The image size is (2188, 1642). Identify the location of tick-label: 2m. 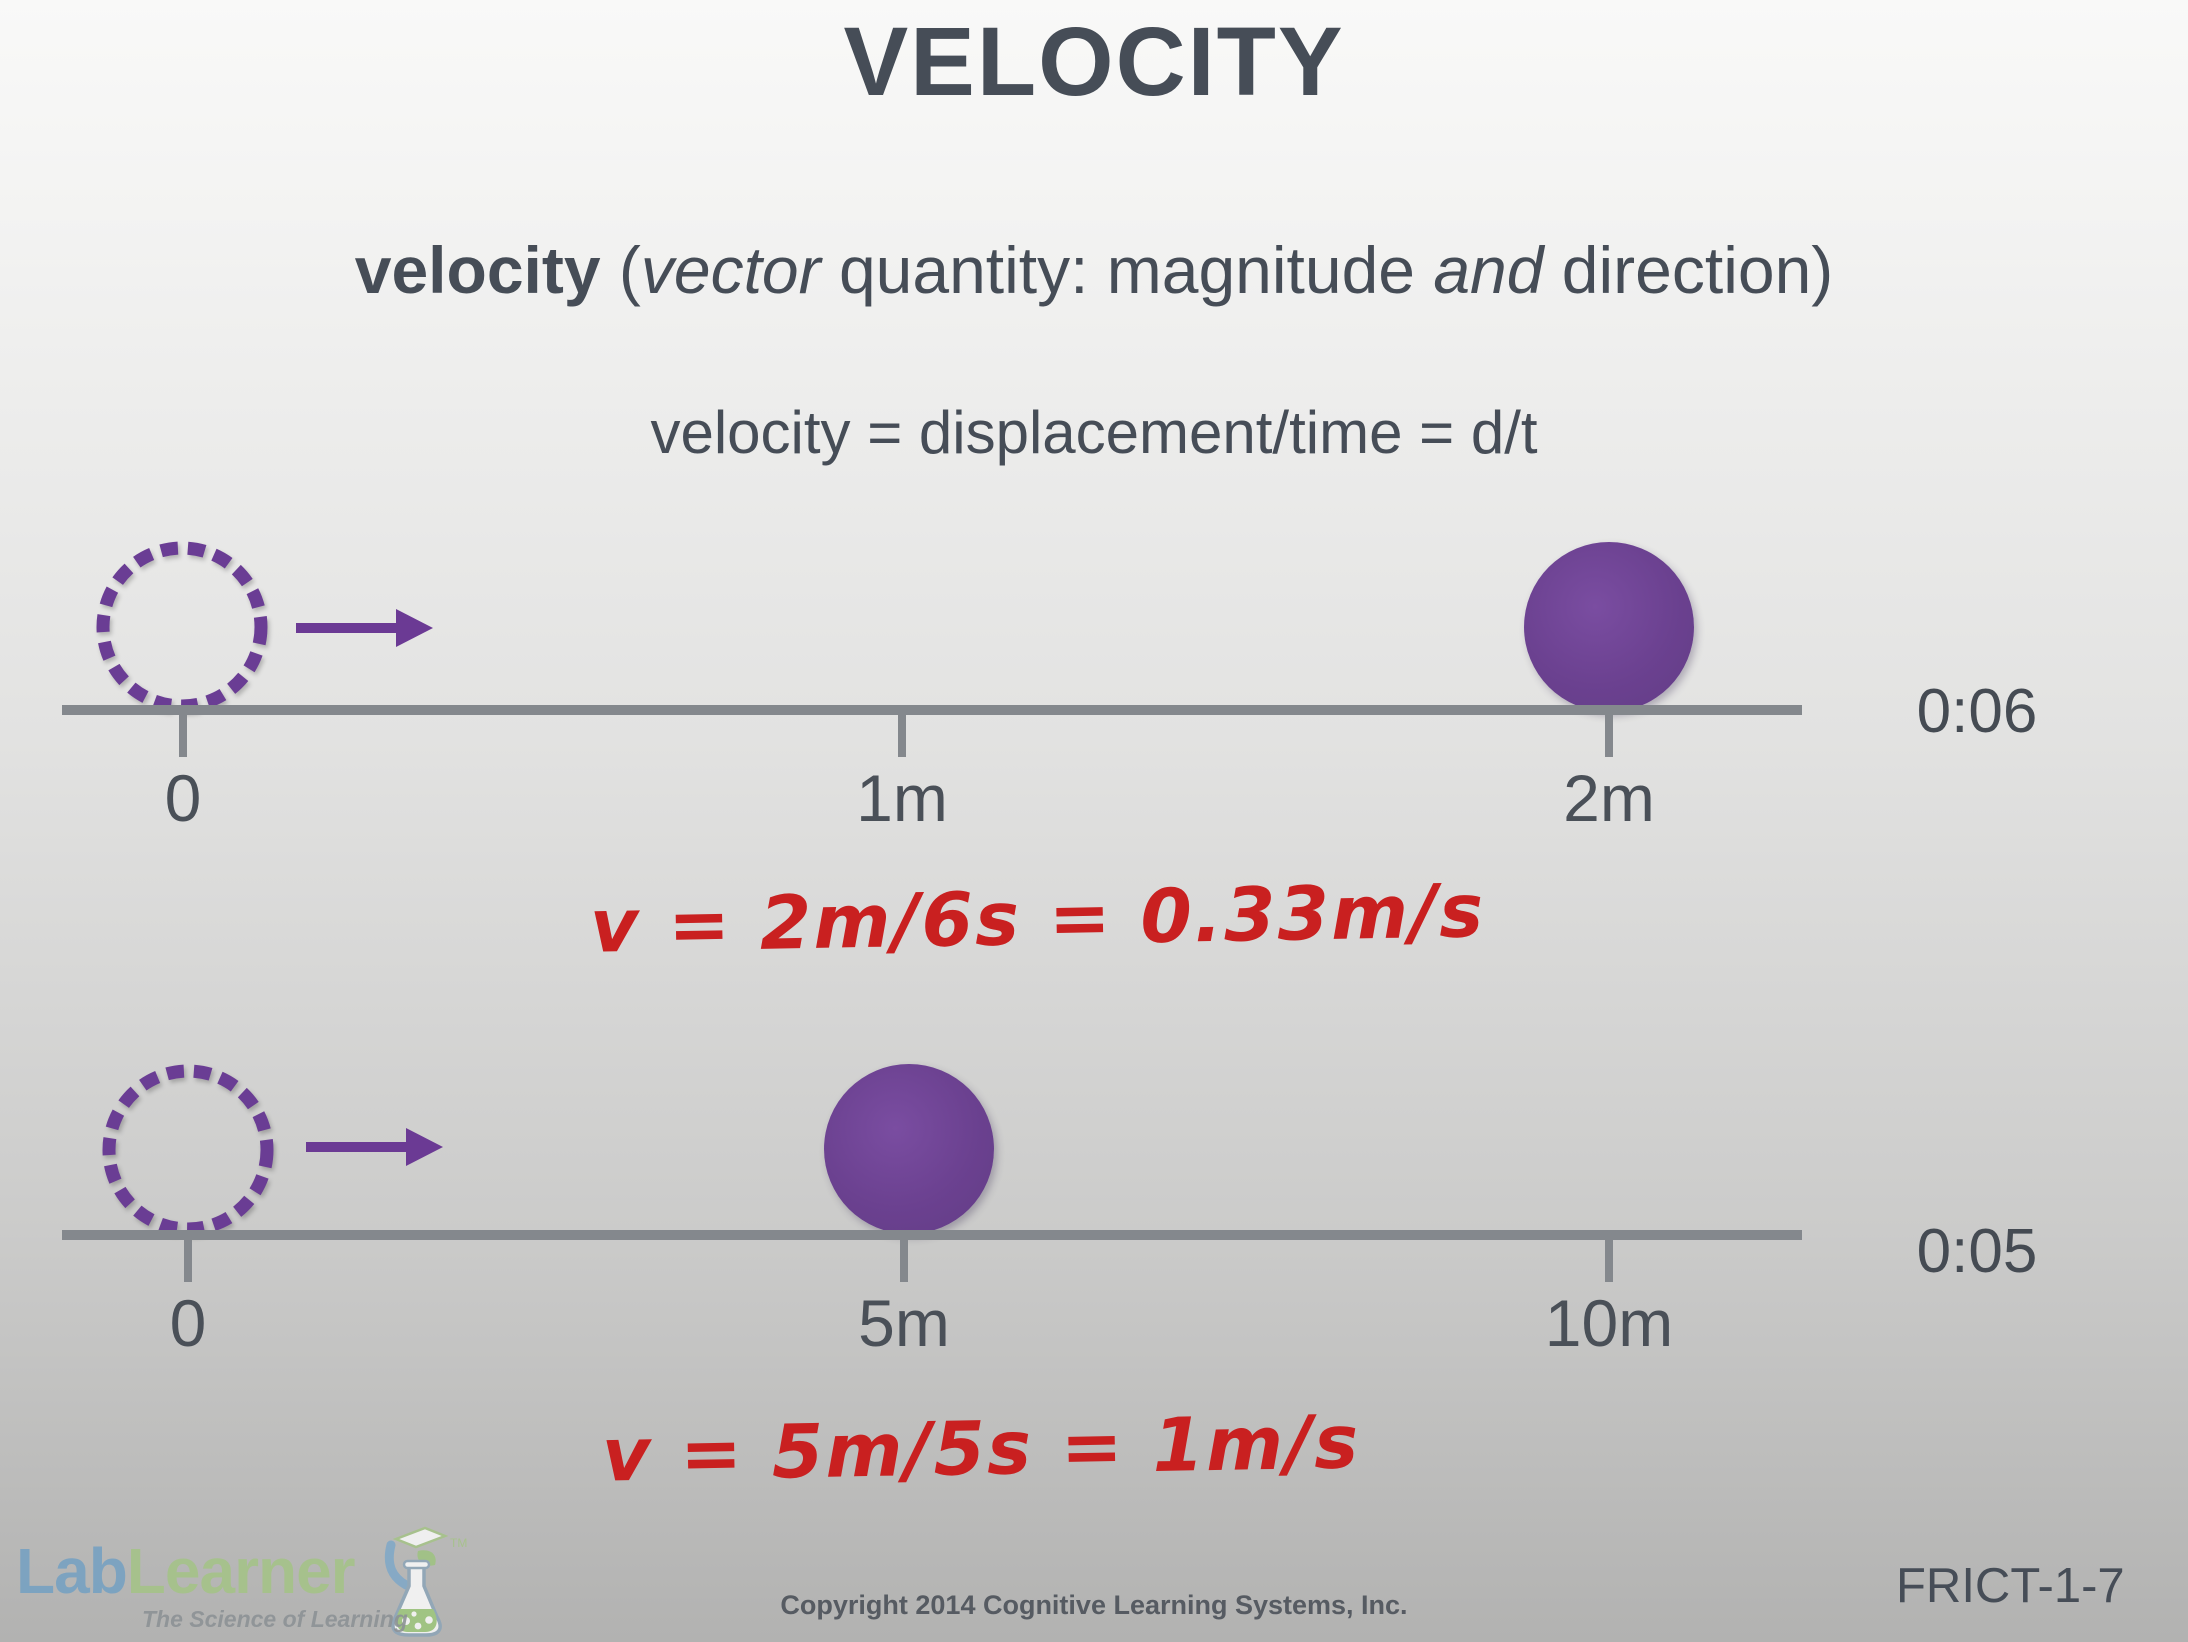
(1609, 798).